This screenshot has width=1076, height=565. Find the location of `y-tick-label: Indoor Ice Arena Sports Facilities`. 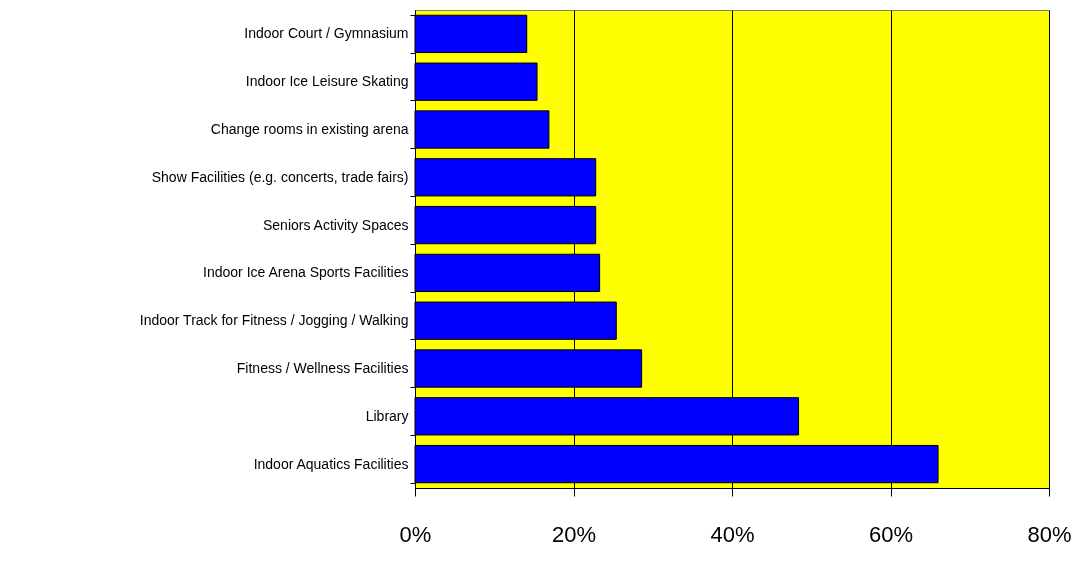

y-tick-label: Indoor Ice Arena Sports Facilities is located at coordinates (306, 272).